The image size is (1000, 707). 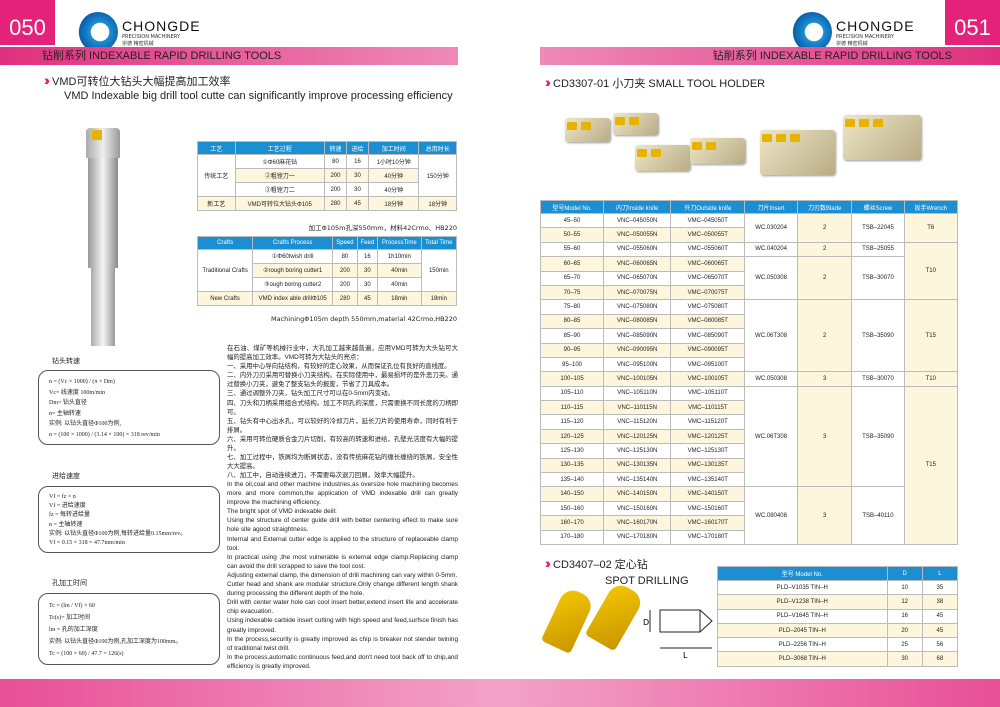 What do you see at coordinates (66, 524) in the screenshot?
I see `formula-line: n = 主轴转速` at bounding box center [66, 524].